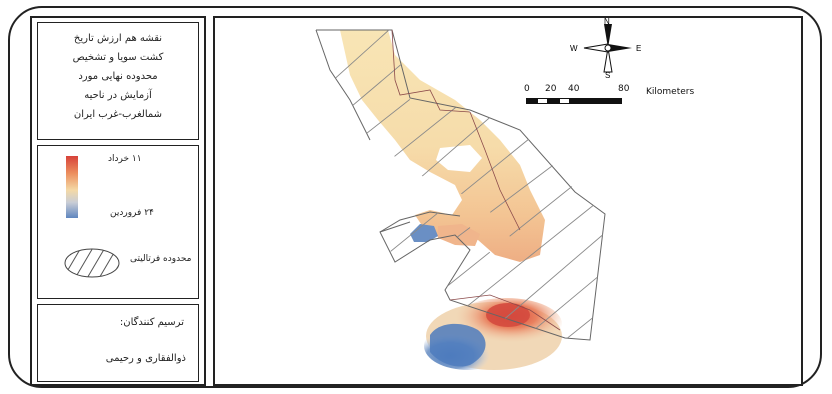  I want to click on north-arrow-icon: N S E W, so click(605, 48).